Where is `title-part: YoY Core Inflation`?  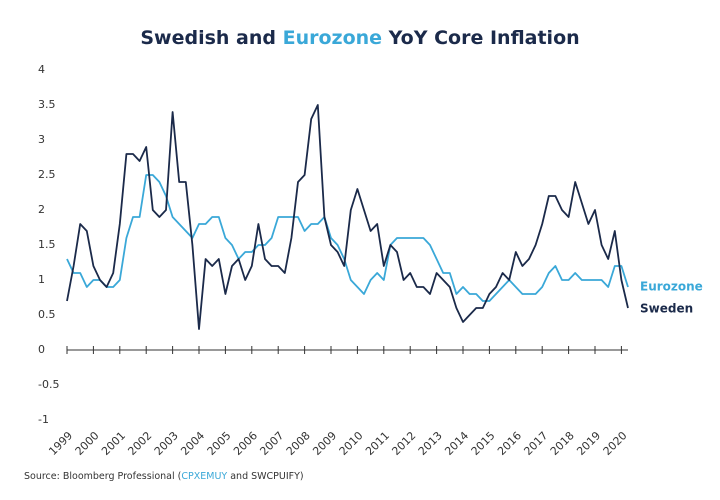 title-part: YoY Core Inflation is located at coordinates (481, 38).